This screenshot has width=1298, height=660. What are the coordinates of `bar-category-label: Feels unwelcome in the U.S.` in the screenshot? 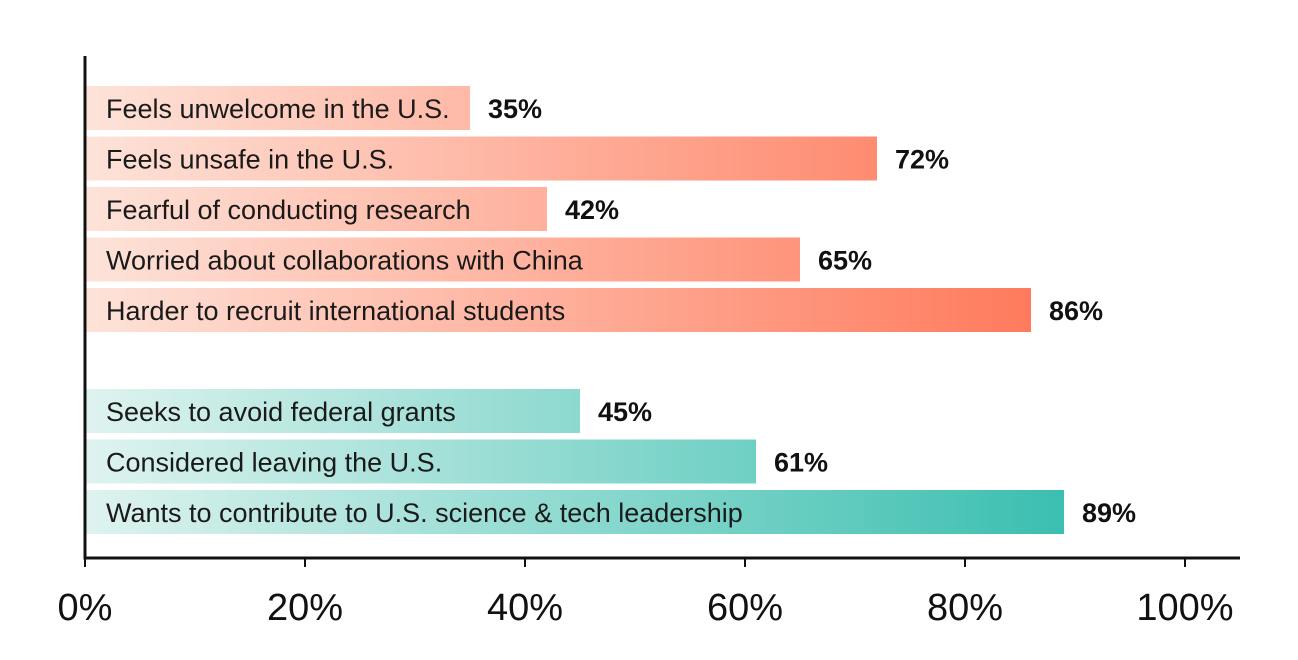 It's located at (278, 109).